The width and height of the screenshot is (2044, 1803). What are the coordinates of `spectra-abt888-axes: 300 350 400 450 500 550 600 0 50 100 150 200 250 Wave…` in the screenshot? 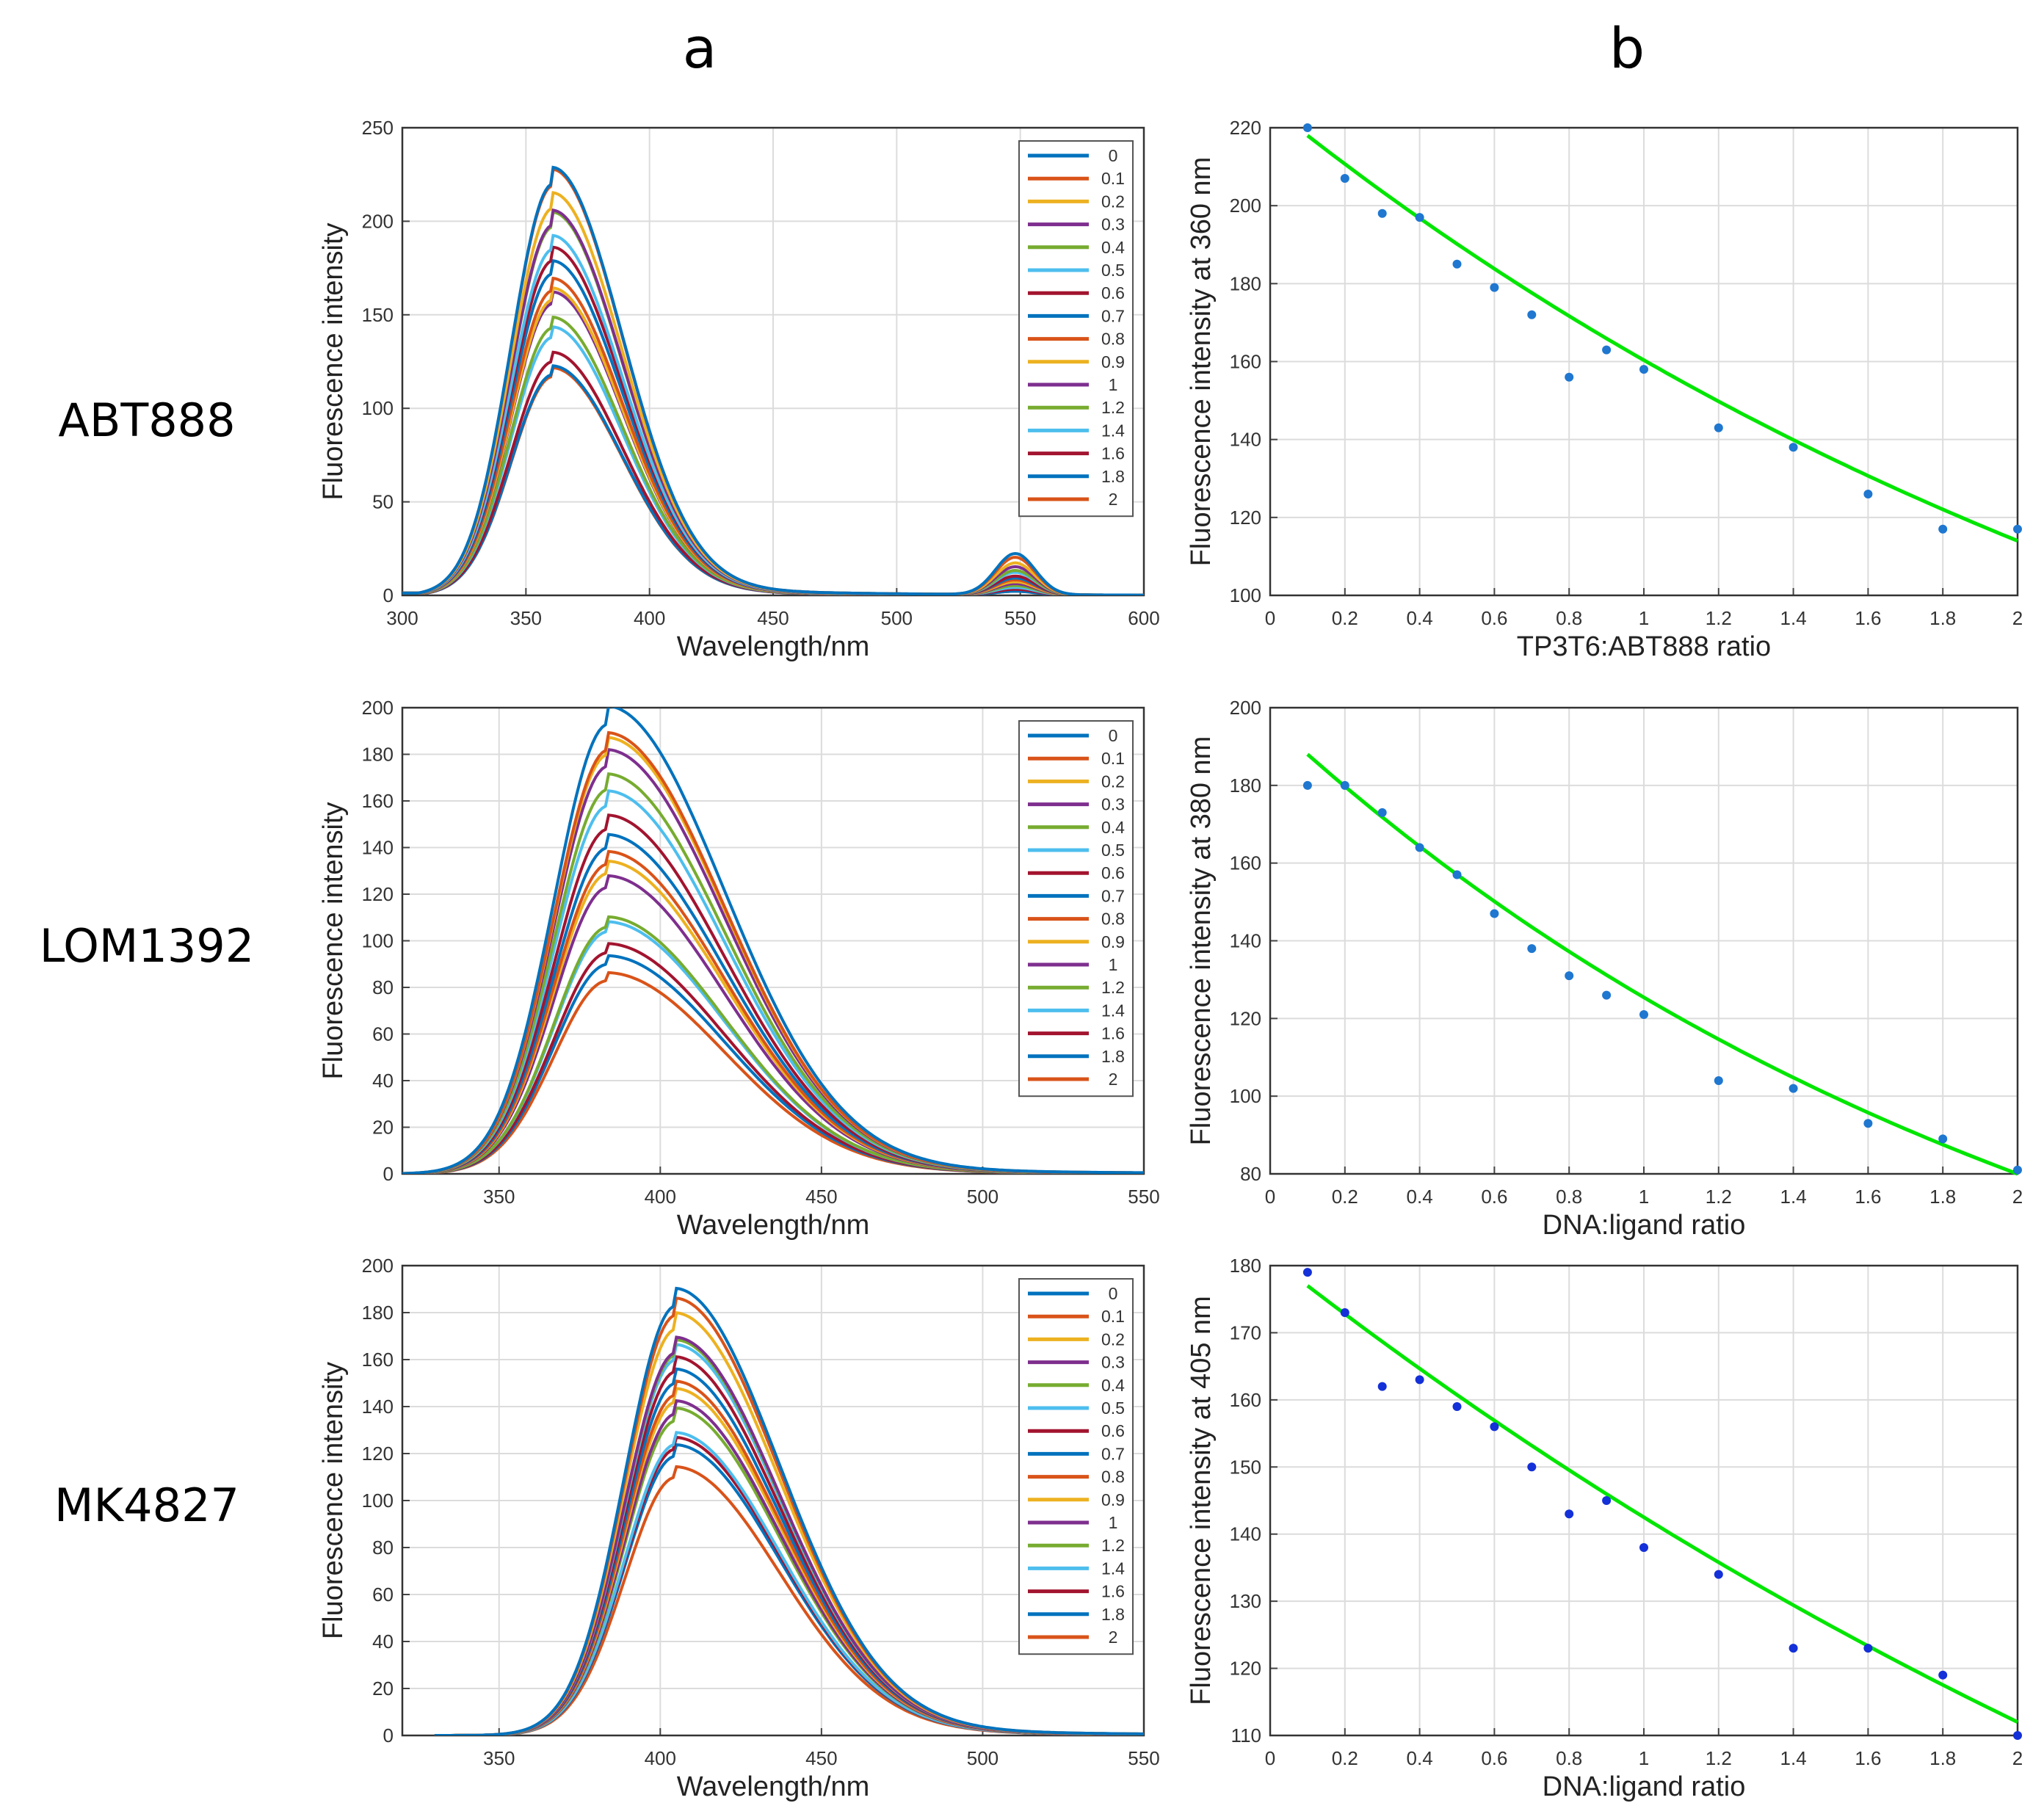 It's located at (739, 389).